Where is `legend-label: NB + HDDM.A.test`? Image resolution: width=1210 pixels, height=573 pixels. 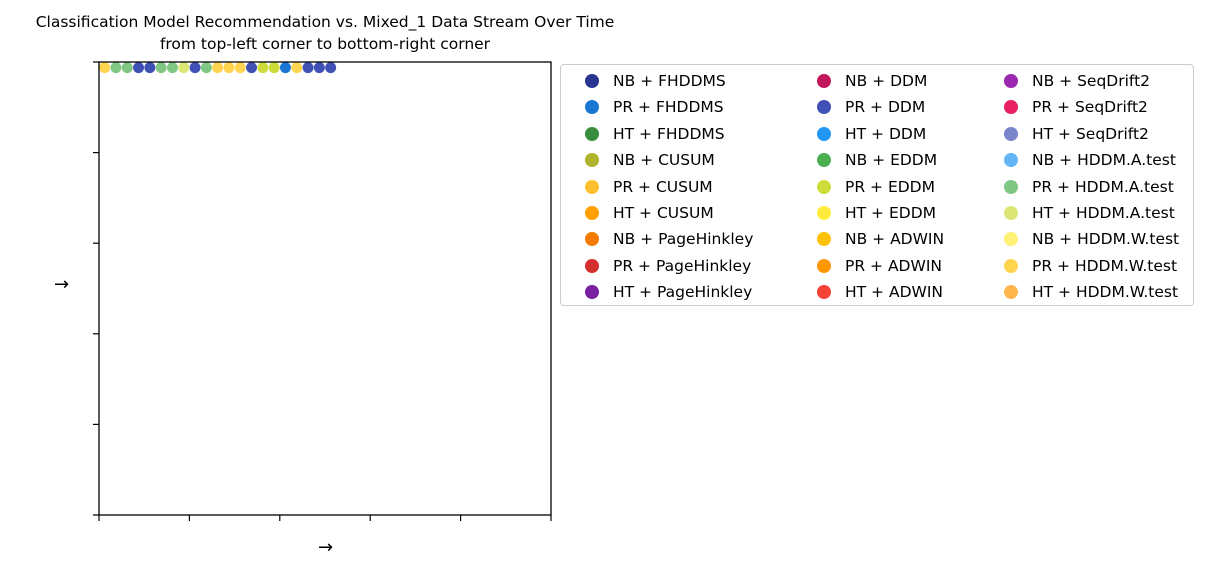 legend-label: NB + HDDM.A.test is located at coordinates (1104, 160).